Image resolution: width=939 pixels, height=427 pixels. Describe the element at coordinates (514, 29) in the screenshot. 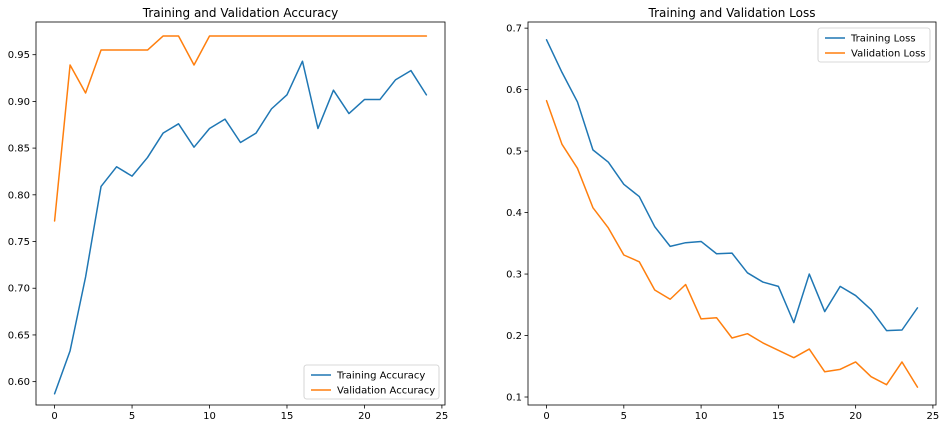

I see `y-tick-label: 0.7` at that location.